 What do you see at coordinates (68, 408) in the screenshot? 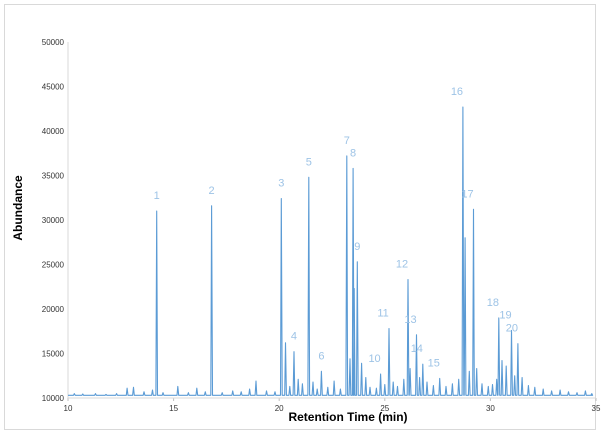
I see `x-tick-label: 10` at bounding box center [68, 408].